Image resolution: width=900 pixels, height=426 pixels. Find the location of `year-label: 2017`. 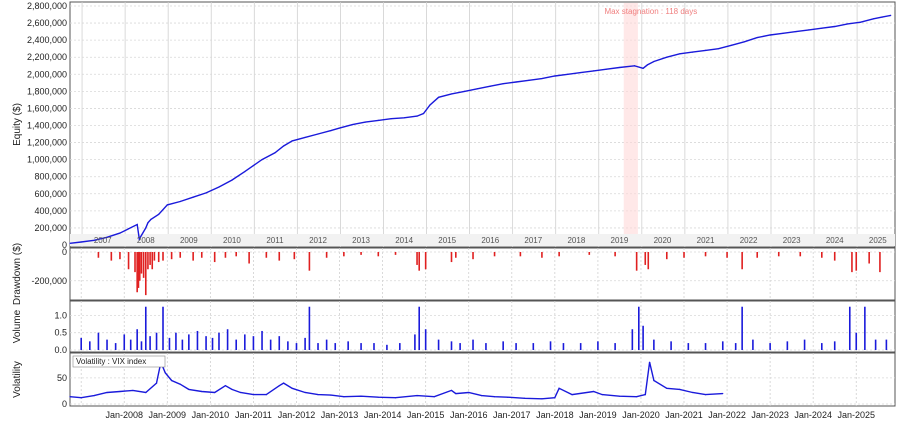

year-label: 2017 is located at coordinates (533, 240).